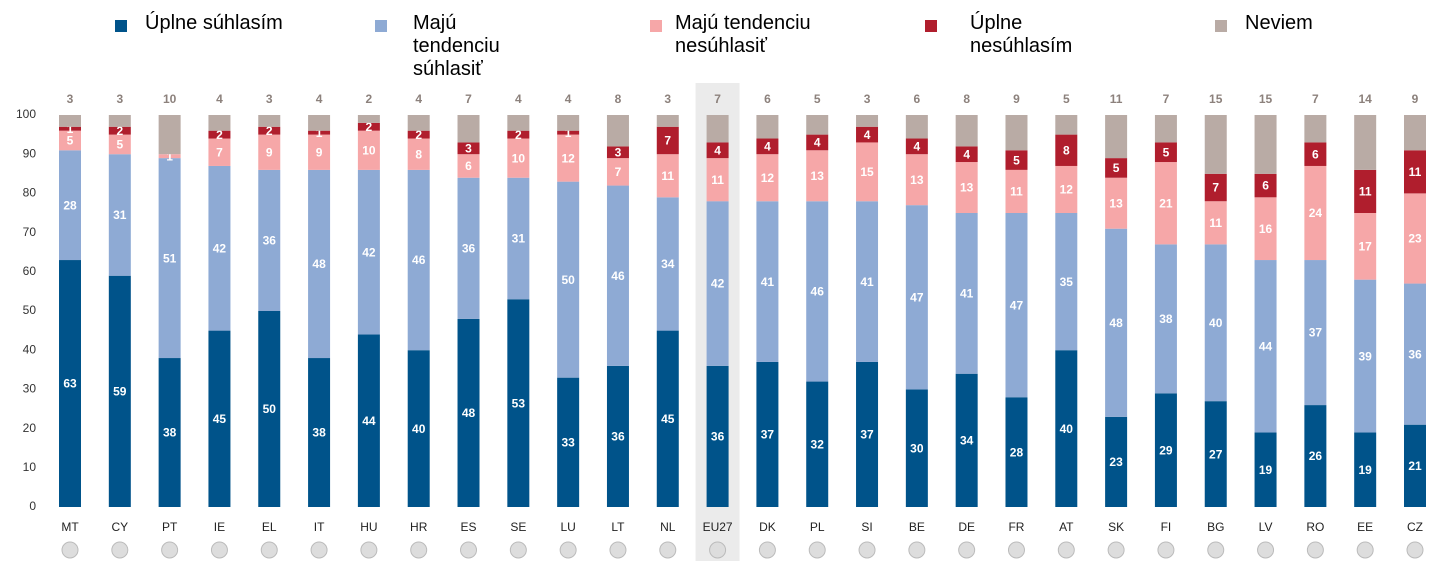 The width and height of the screenshot is (1430, 561). What do you see at coordinates (319, 527) in the screenshot?
I see `x-tick-label: IT` at bounding box center [319, 527].